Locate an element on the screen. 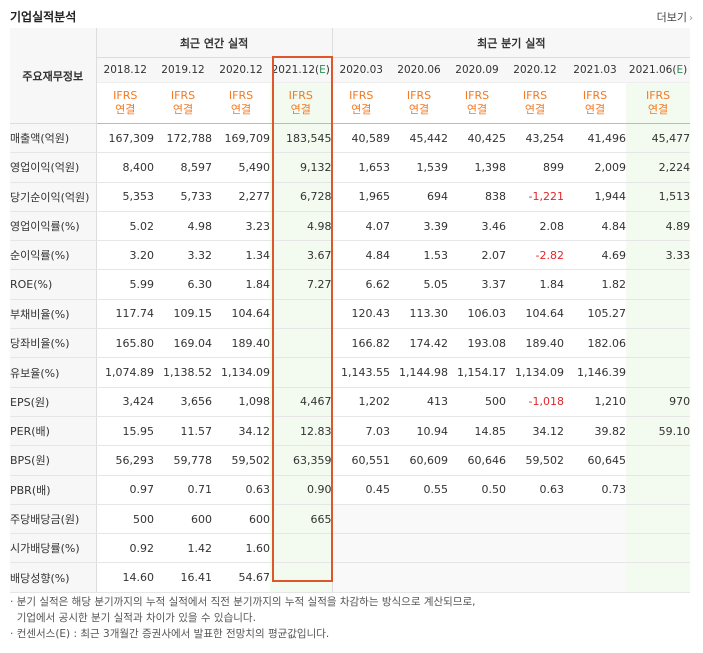  row-label: 영업이익률(%) is located at coordinates (53, 226).